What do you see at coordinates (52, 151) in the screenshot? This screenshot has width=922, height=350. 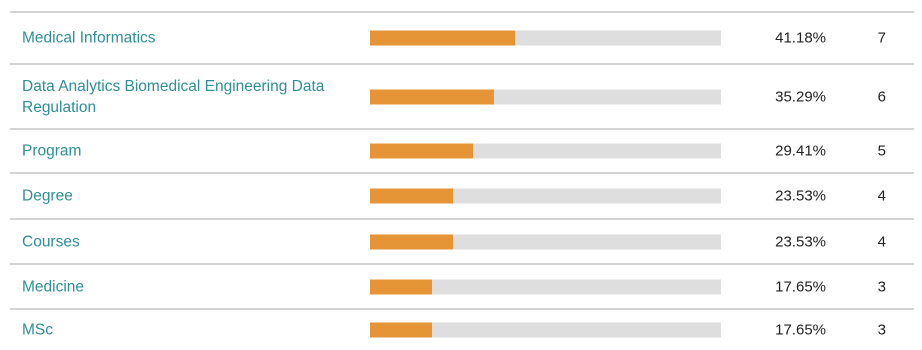 I see `result-label-link: Program` at bounding box center [52, 151].